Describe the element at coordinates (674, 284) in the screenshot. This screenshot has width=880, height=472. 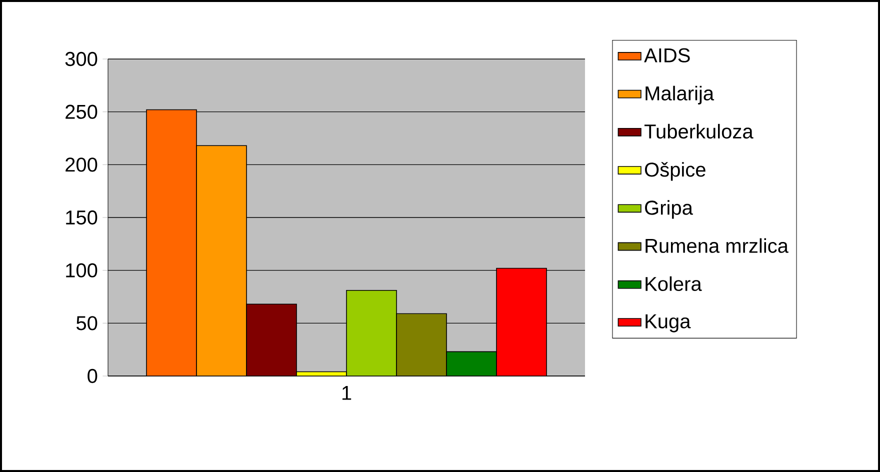
I see `legend-label: Kolera` at that location.